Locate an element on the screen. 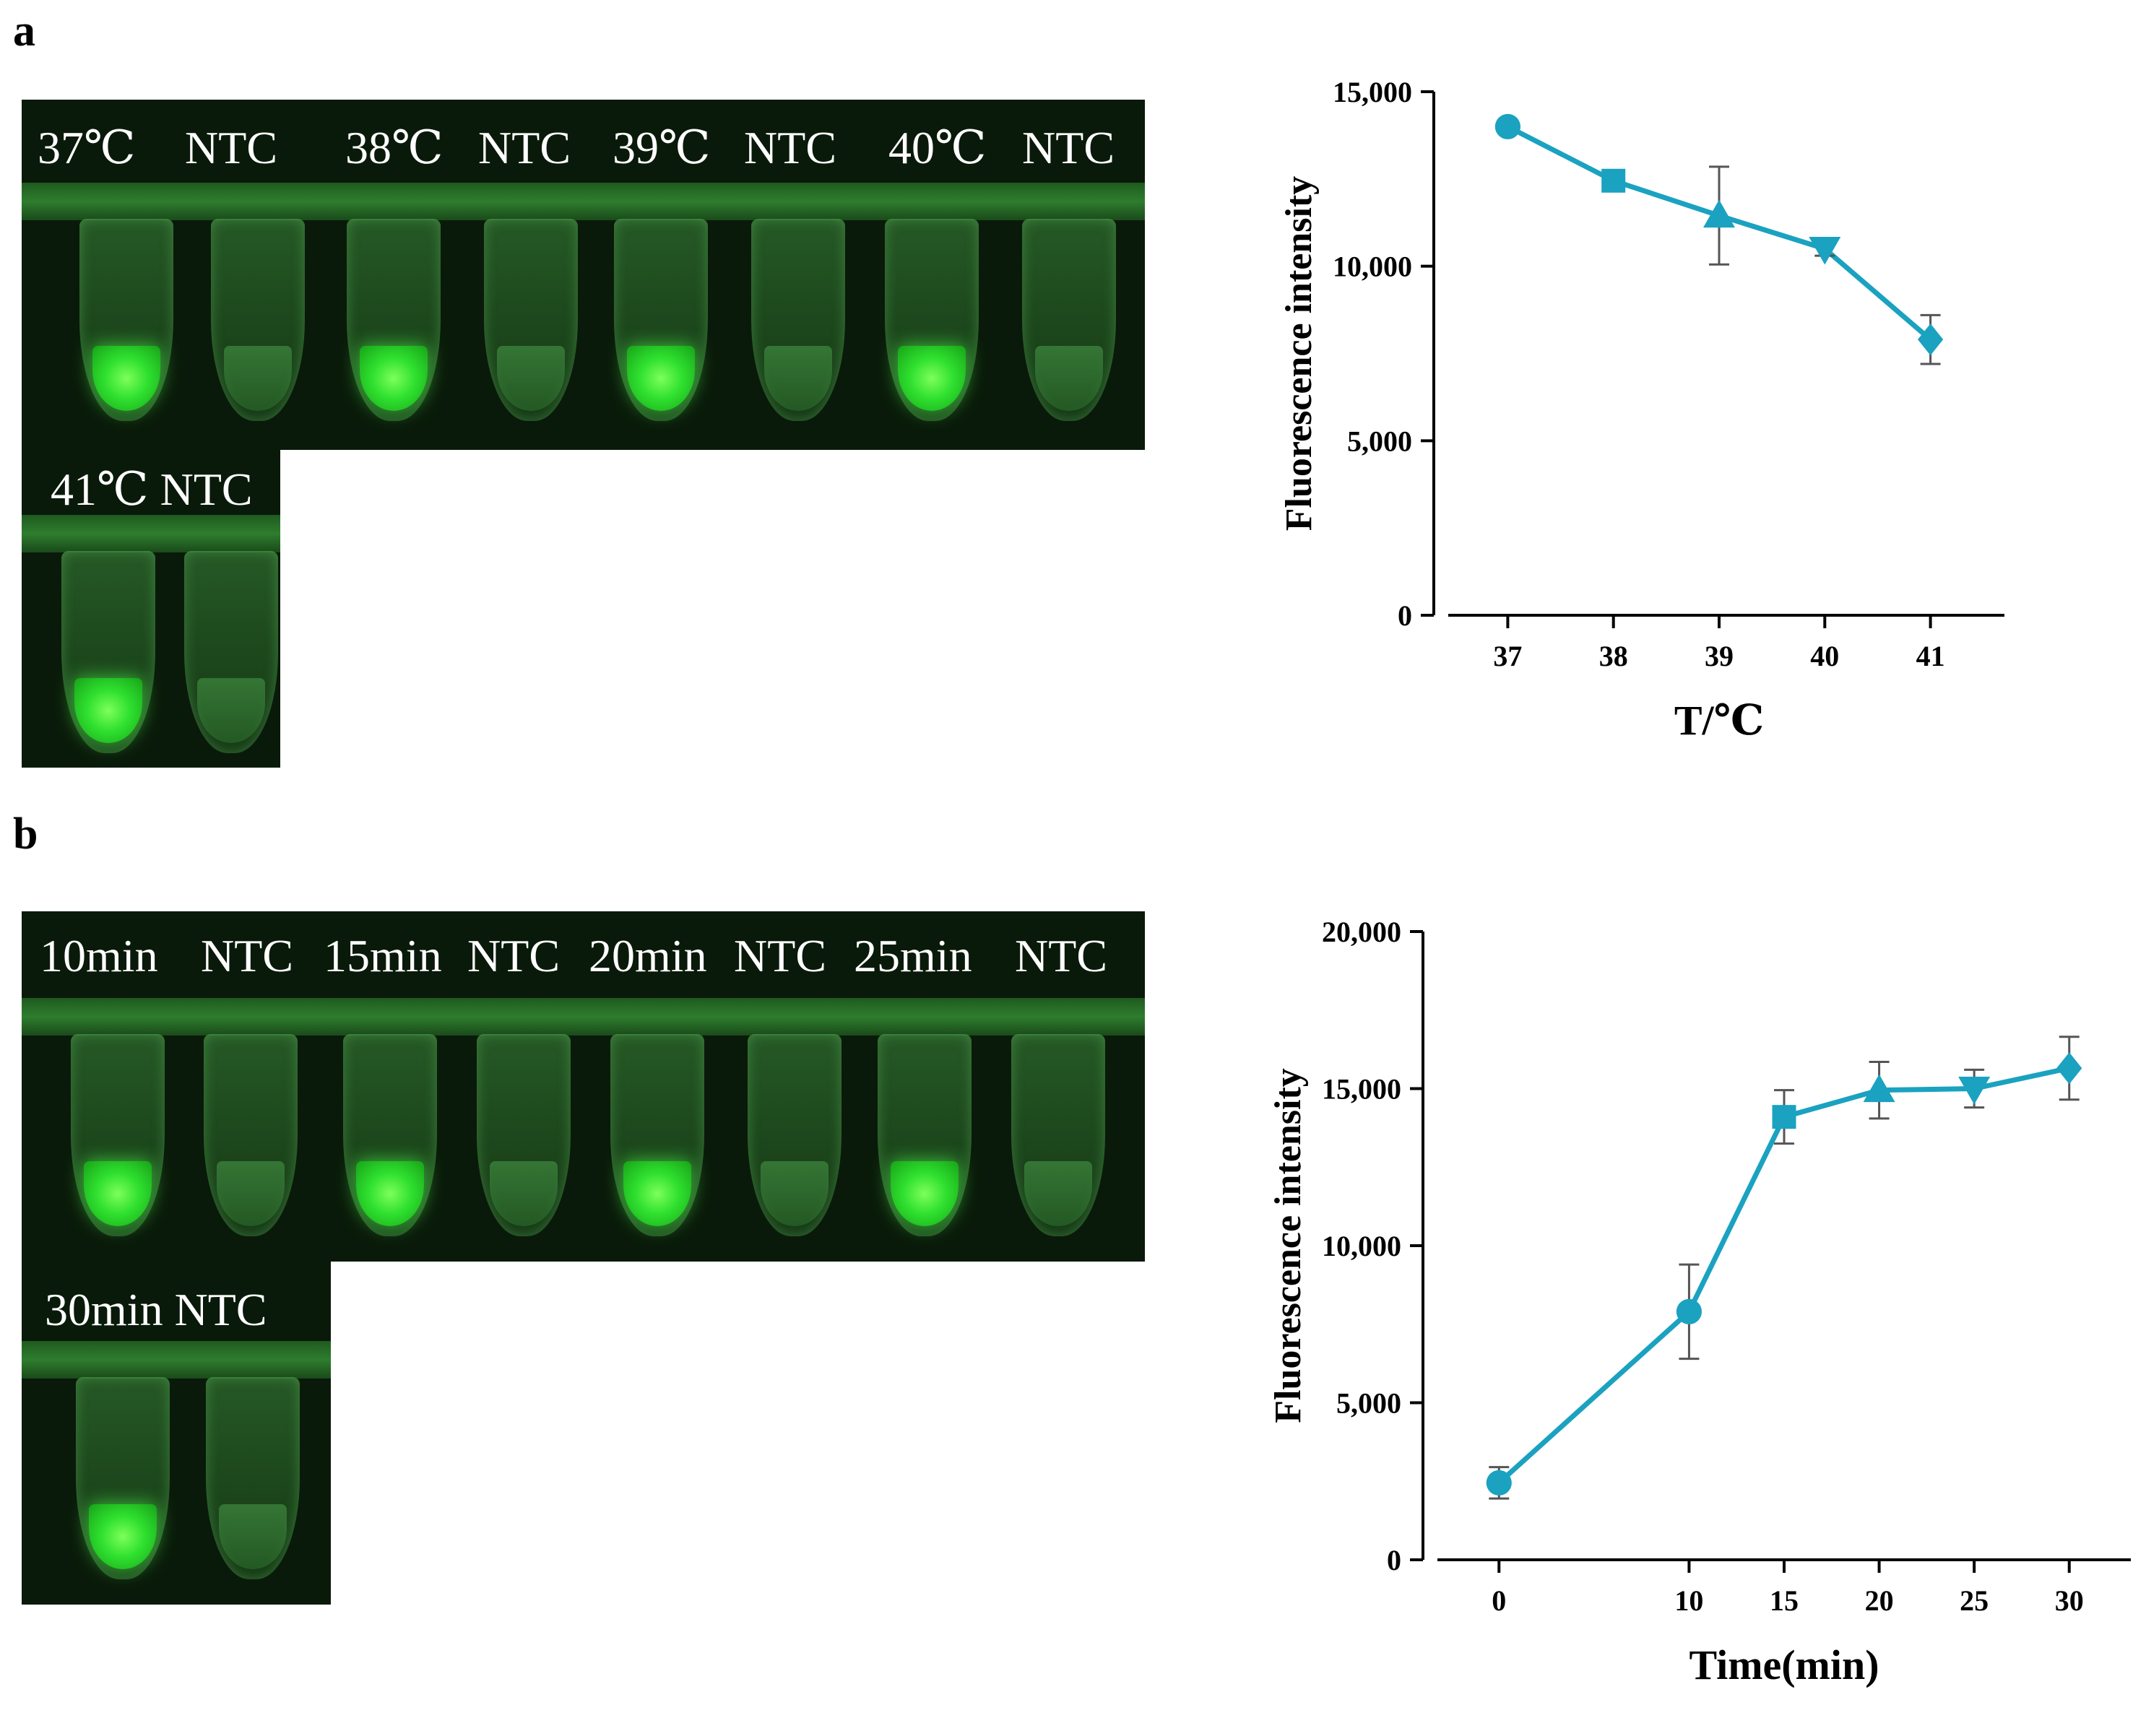 This screenshot has height=1736, width=2146. x-axis-title: Time(min) is located at coordinates (1784, 1664).